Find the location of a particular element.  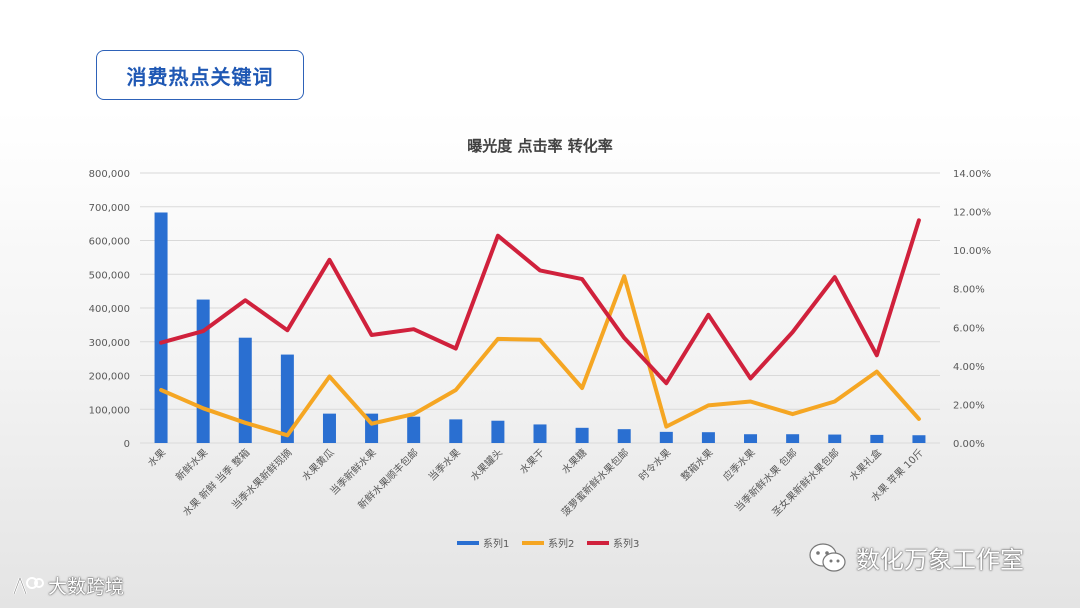

page-title: 消费热点关键词 is located at coordinates (200, 76).